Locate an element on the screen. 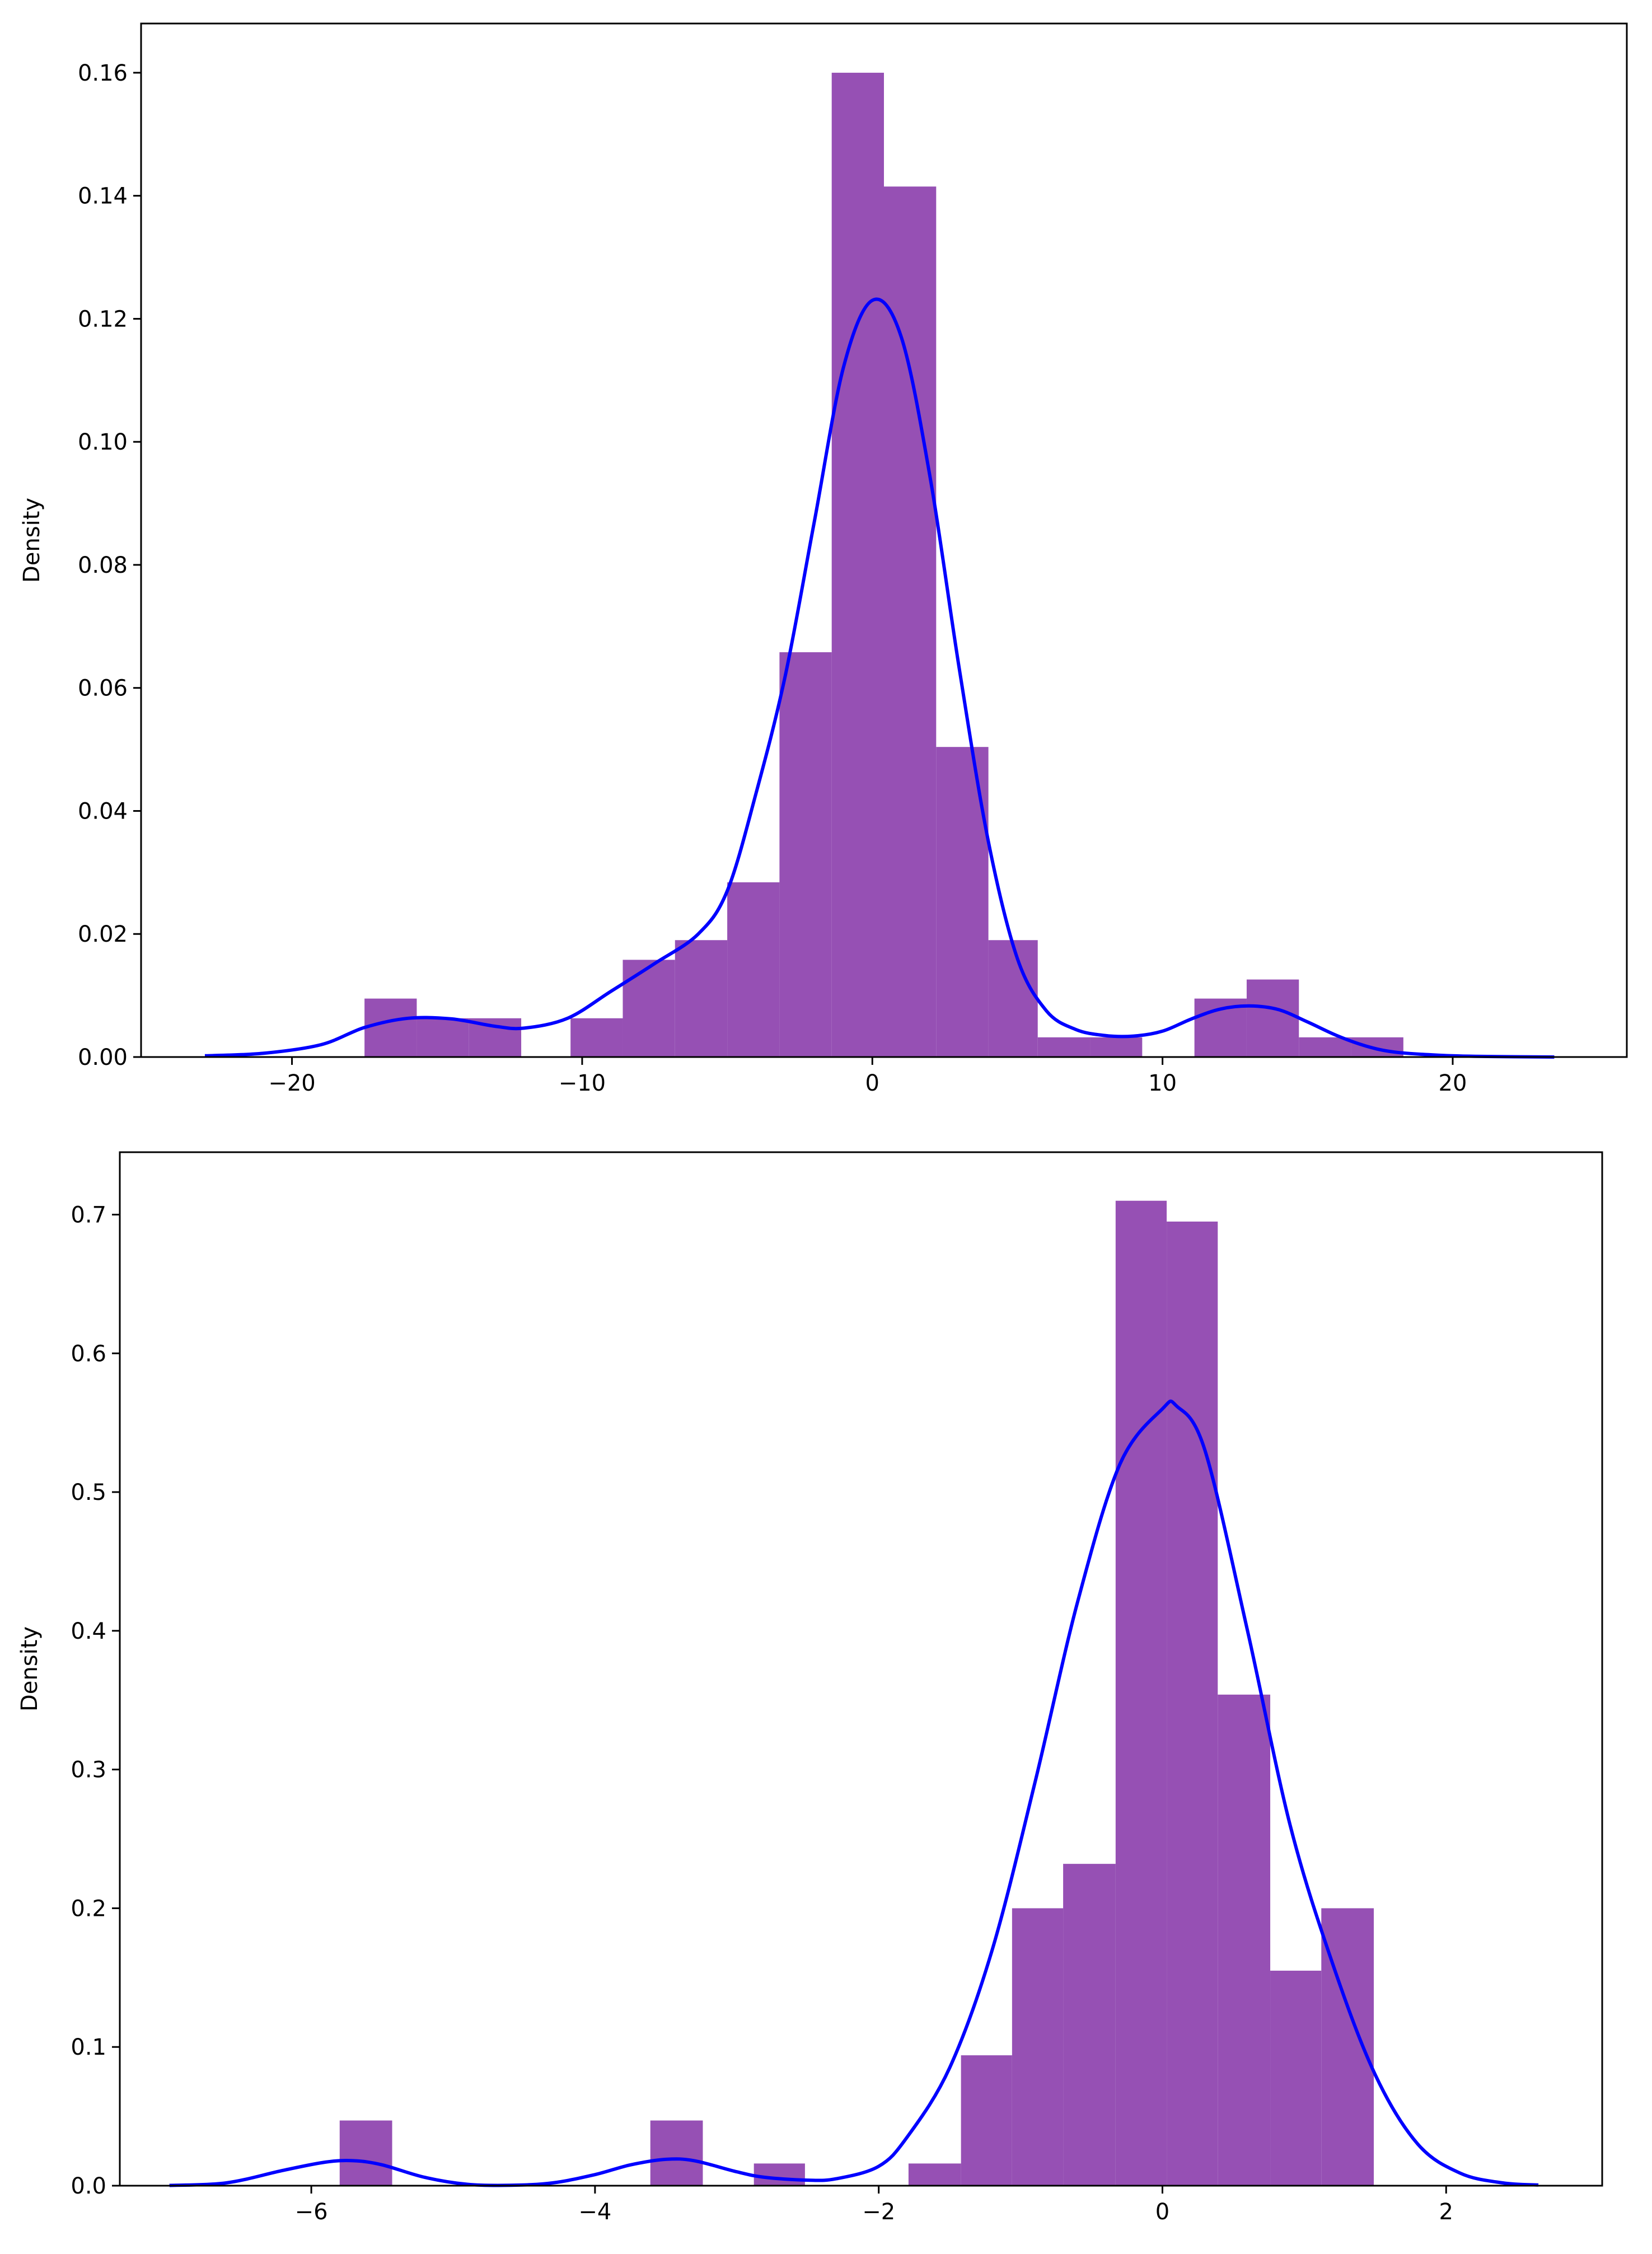 The width and height of the screenshot is (1652, 2254). x-axis-top: −20 −10 0 10 20 is located at coordinates (867, 1076).